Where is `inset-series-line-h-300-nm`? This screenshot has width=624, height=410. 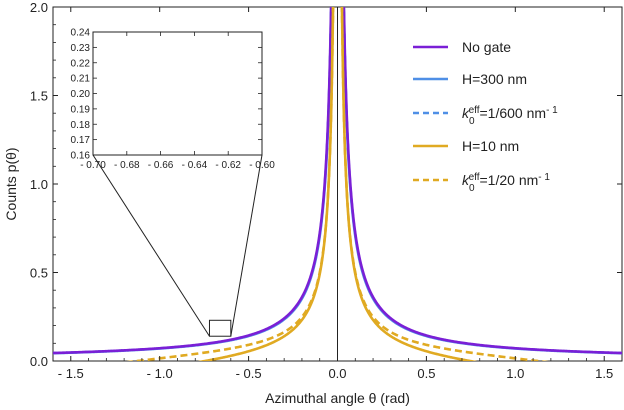 inset-series-line-h-300-nm is located at coordinates (177, 233).